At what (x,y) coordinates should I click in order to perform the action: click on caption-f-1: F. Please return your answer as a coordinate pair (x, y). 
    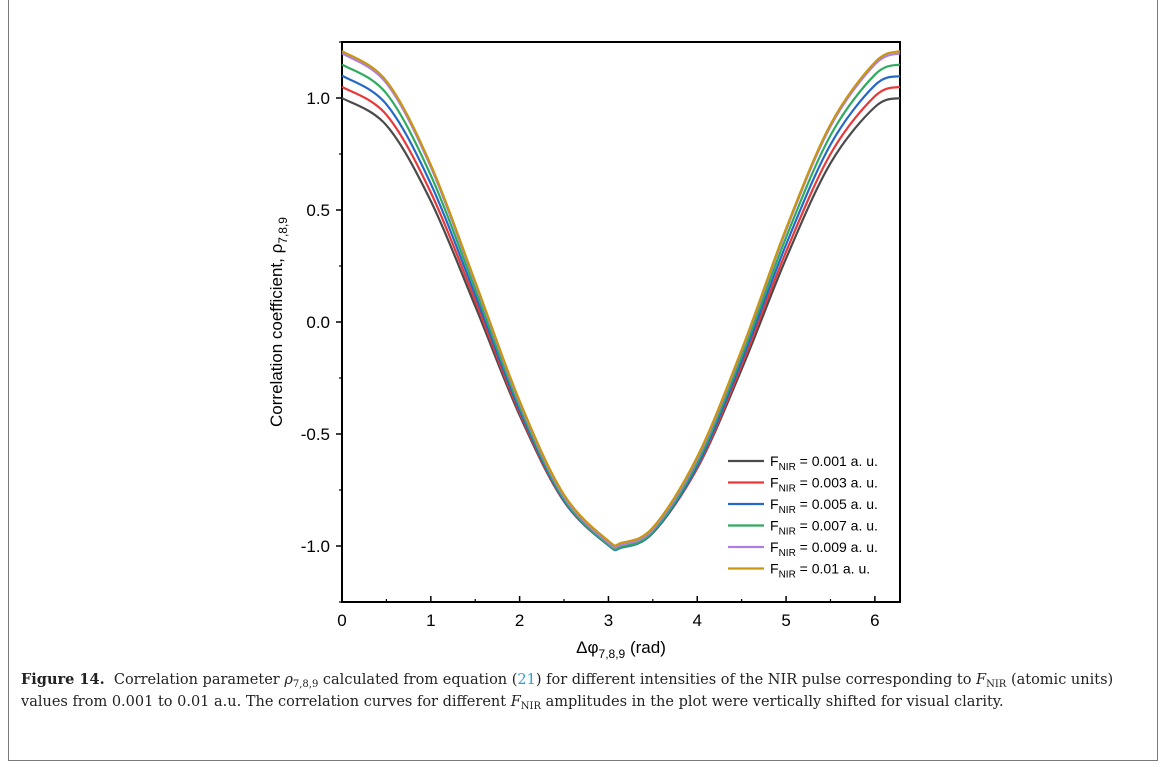
    Looking at the image, I should click on (981, 680).